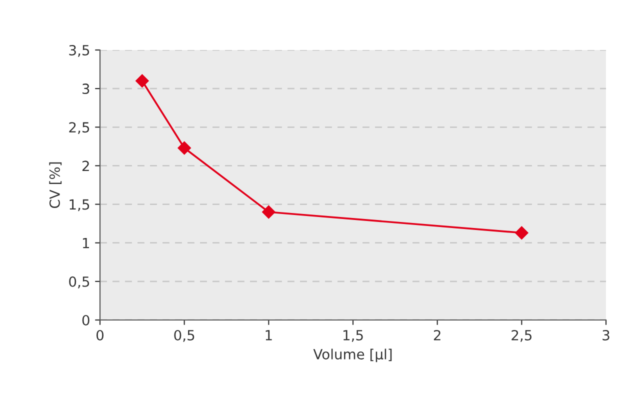 The height and width of the screenshot is (409, 638). What do you see at coordinates (85, 243) in the screenshot?
I see `y-tick-label: 1` at bounding box center [85, 243].